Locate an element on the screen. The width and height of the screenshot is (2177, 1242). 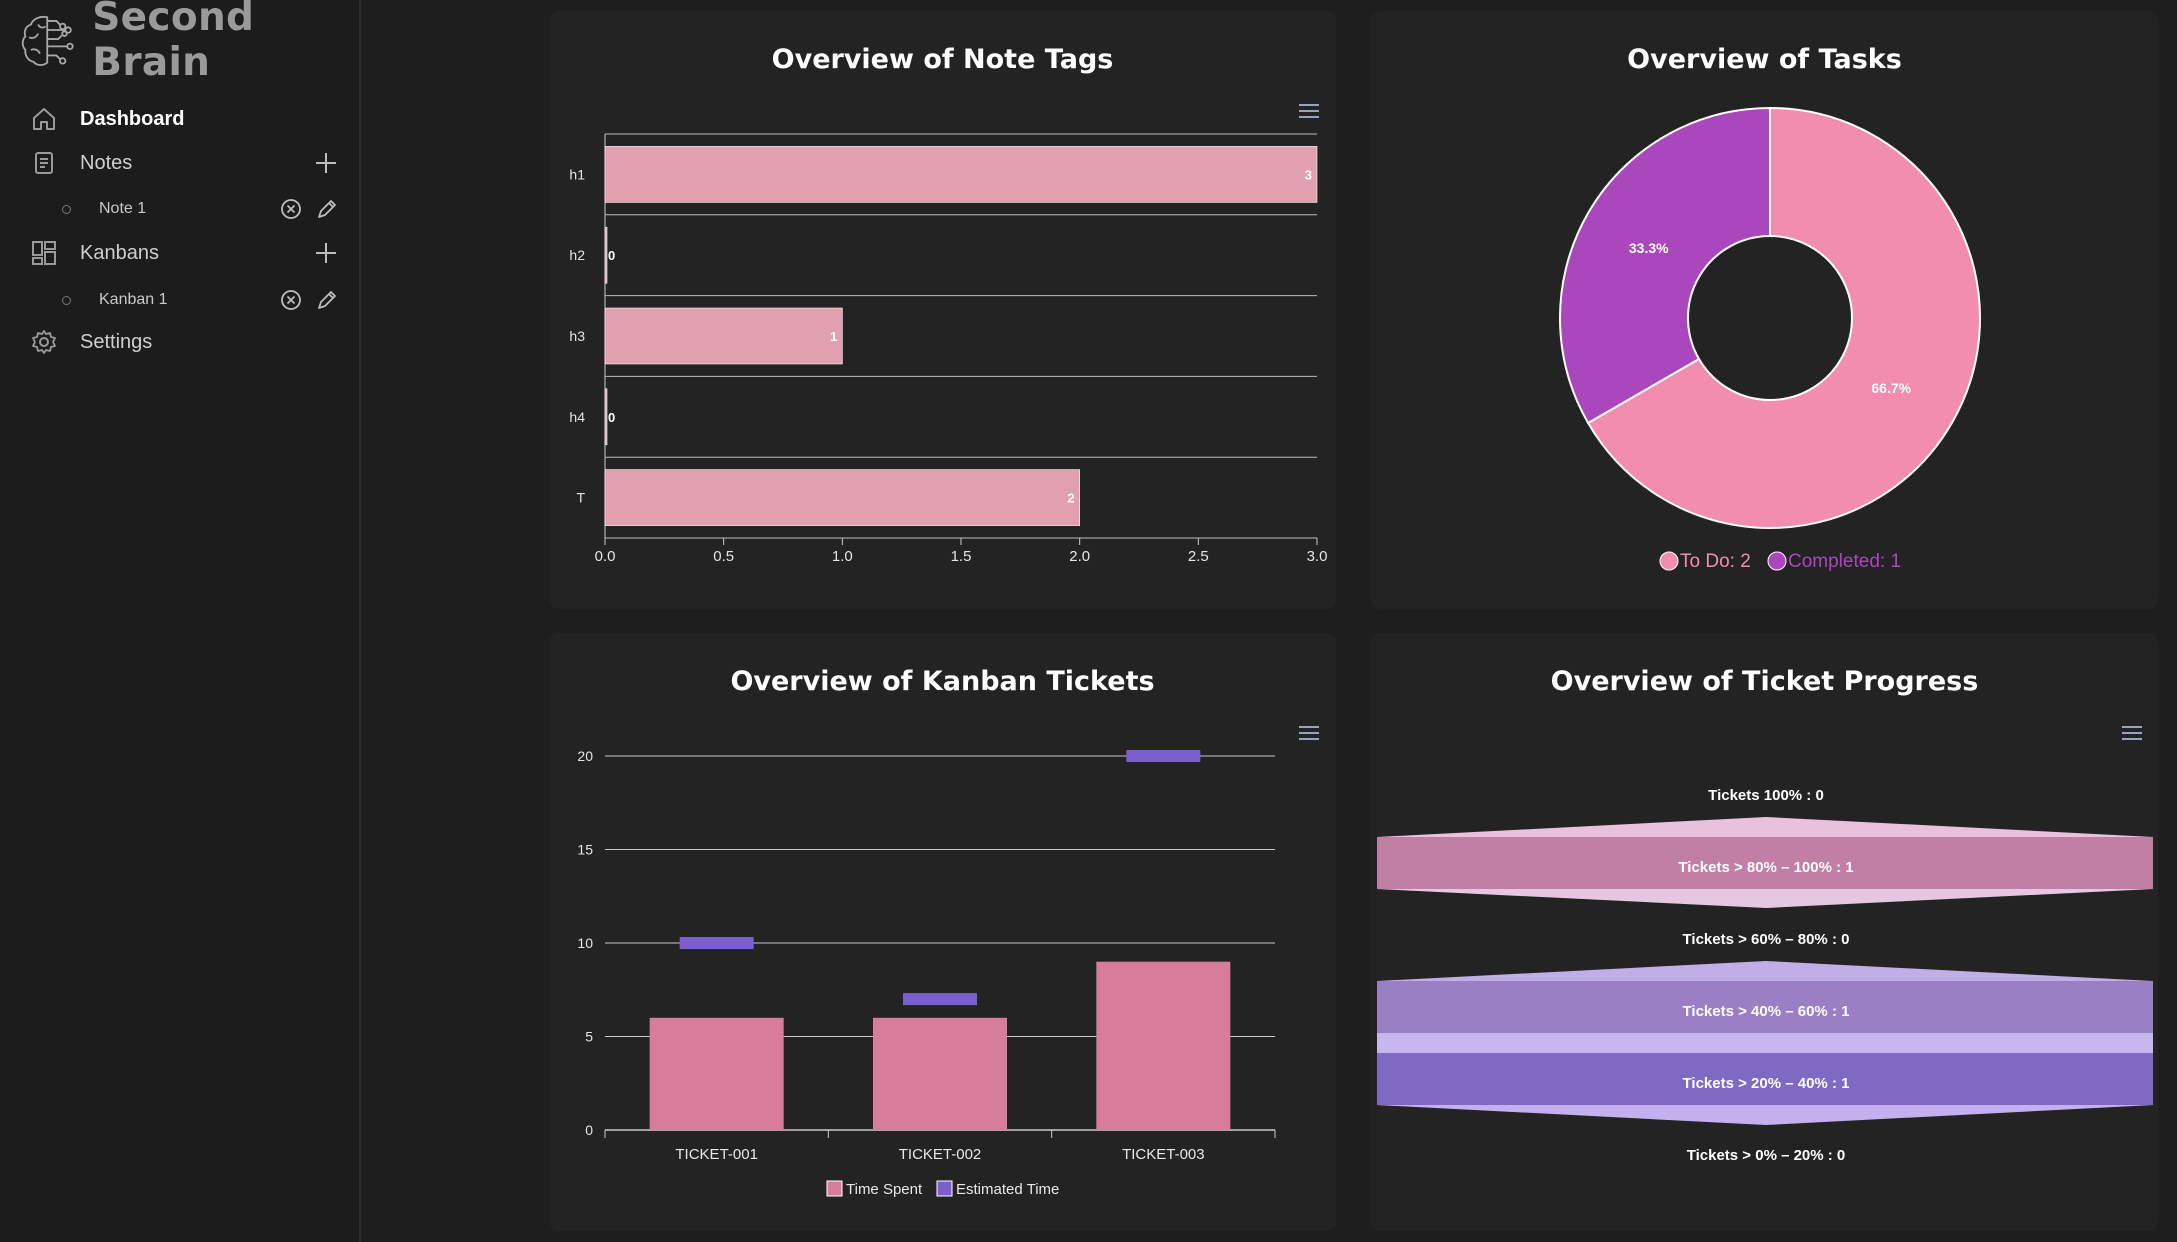
x-tick-label: 2.0 is located at coordinates (1079, 556).